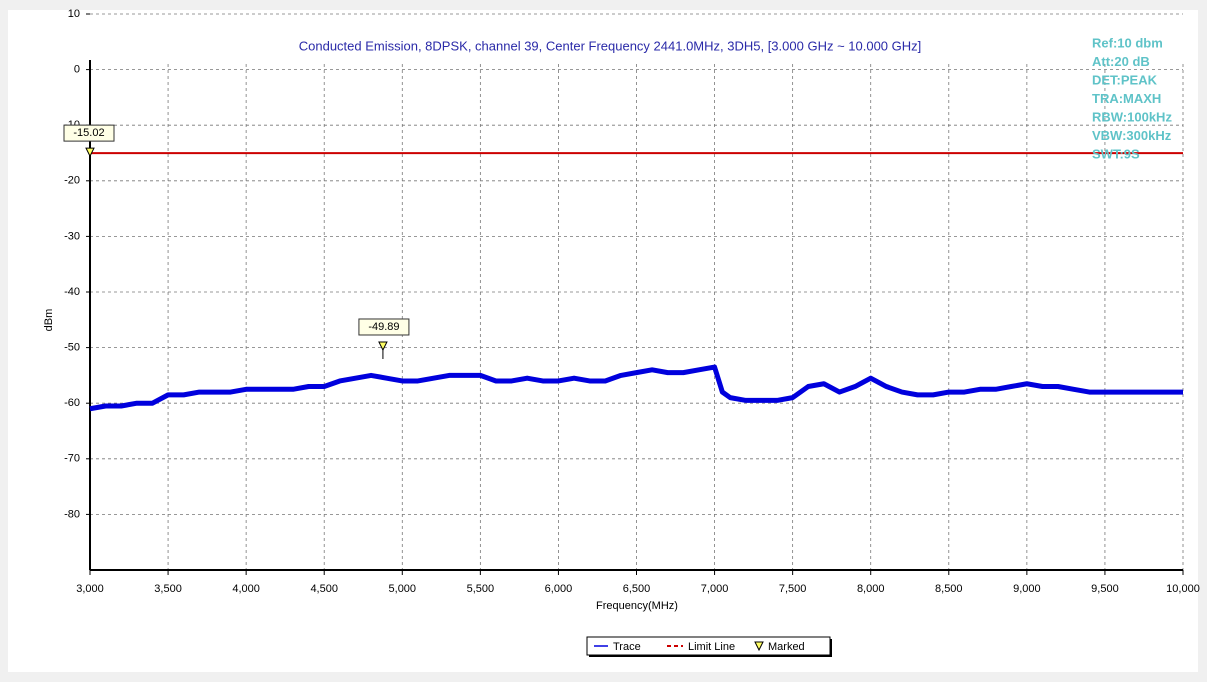 The width and height of the screenshot is (1207, 682). Describe the element at coordinates (72, 292) in the screenshot. I see `y-tick-label: -40` at that location.